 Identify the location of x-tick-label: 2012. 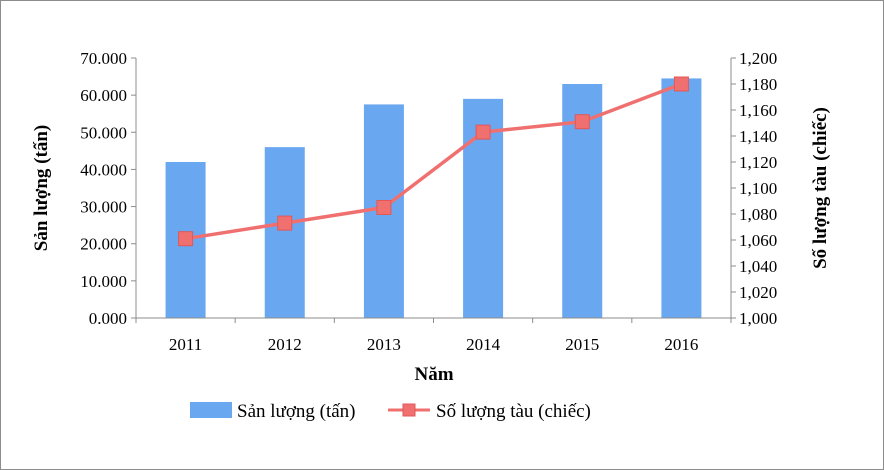
(285, 344).